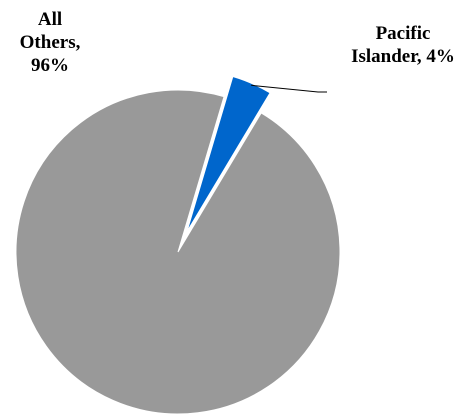 This screenshot has height=416, width=471. What do you see at coordinates (50, 65) in the screenshot?
I see `data-label-all-others-line-3: 96%` at bounding box center [50, 65].